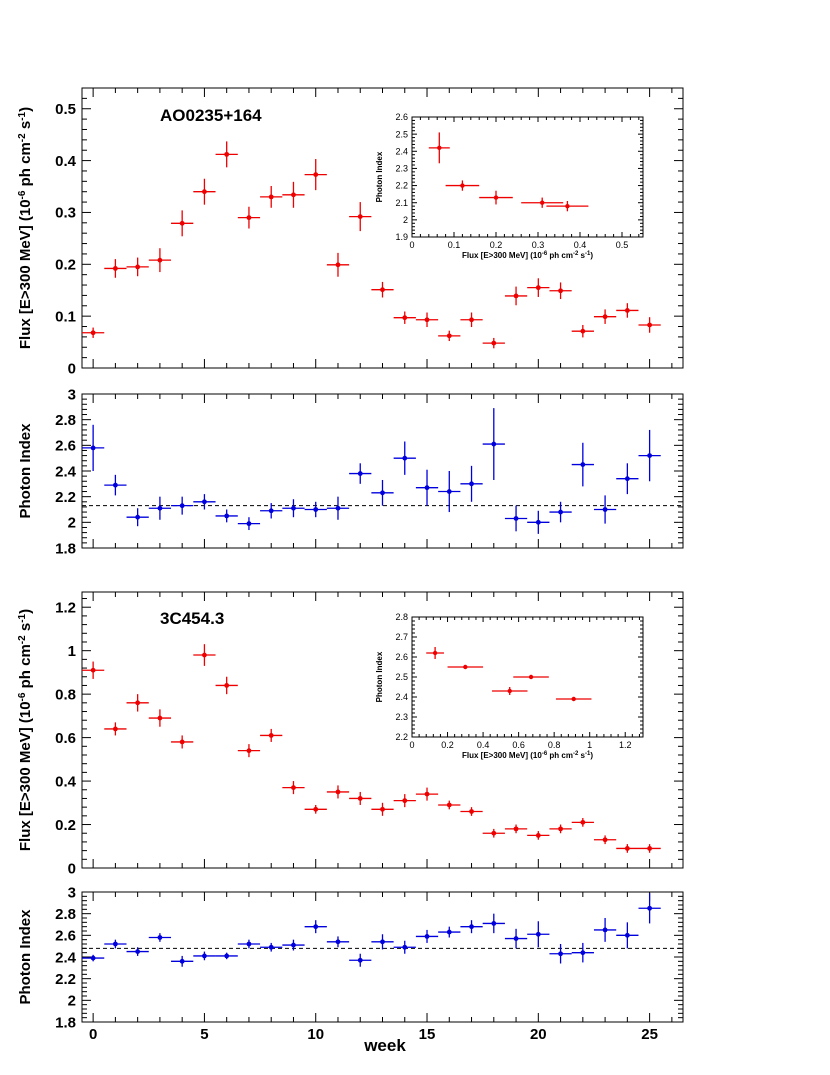 Image resolution: width=830 pixels, height=1075 pixels. What do you see at coordinates (65, 607) in the screenshot?
I see `y-tick-label: 1.2` at bounding box center [65, 607].